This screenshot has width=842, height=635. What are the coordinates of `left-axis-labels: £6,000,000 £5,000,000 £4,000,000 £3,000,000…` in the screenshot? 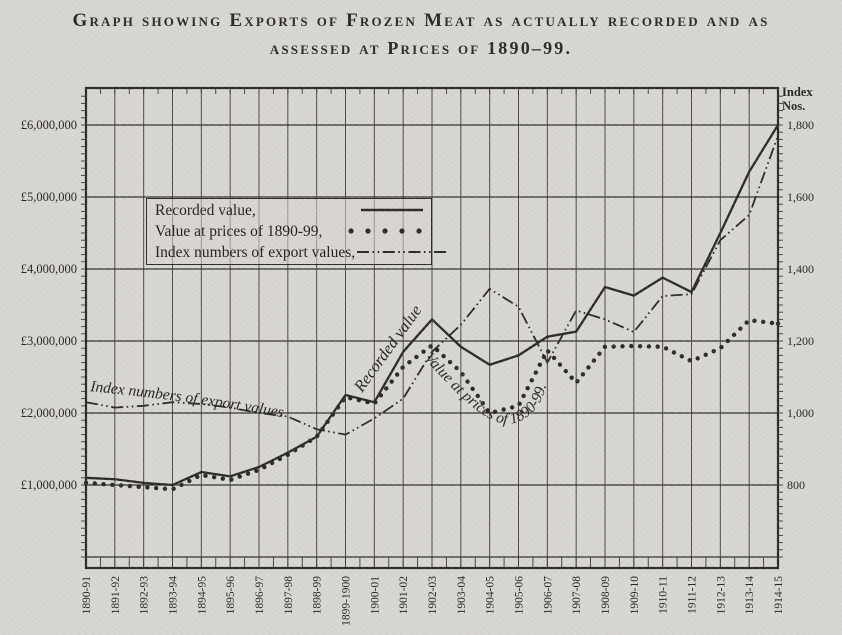 It's located at (49, 305).